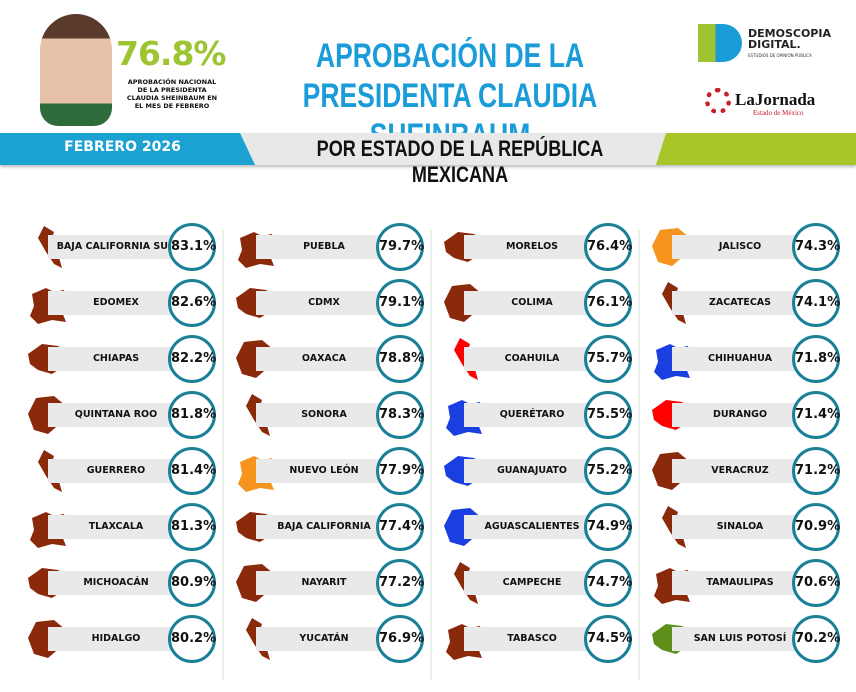 The height and width of the screenshot is (692, 856). I want to click on state-name: COLIMA, so click(532, 302).